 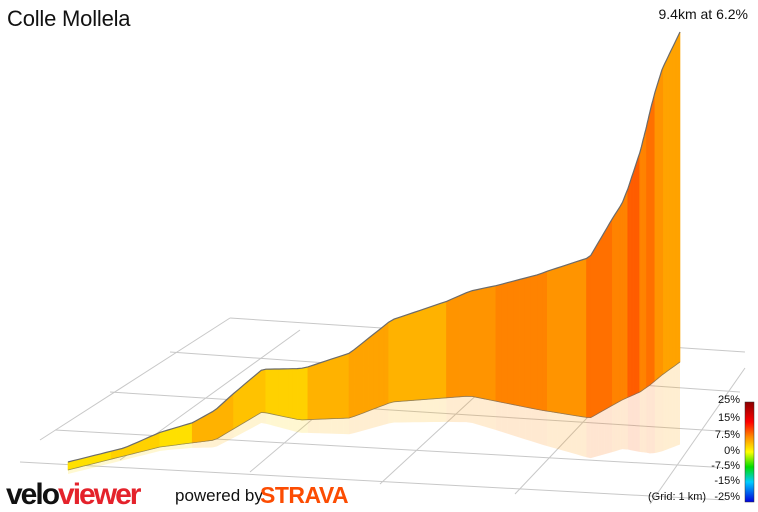 I want to click on veloviewer-logo: velo viewer, so click(x=73, y=494).